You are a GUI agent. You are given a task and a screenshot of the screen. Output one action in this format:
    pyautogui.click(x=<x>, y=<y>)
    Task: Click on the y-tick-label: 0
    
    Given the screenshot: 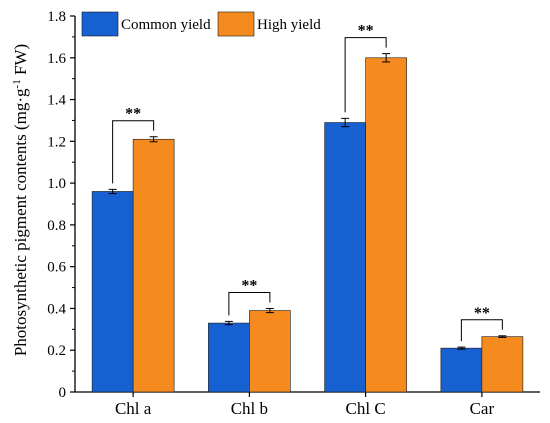 What is the action you would take?
    pyautogui.click(x=63, y=393)
    